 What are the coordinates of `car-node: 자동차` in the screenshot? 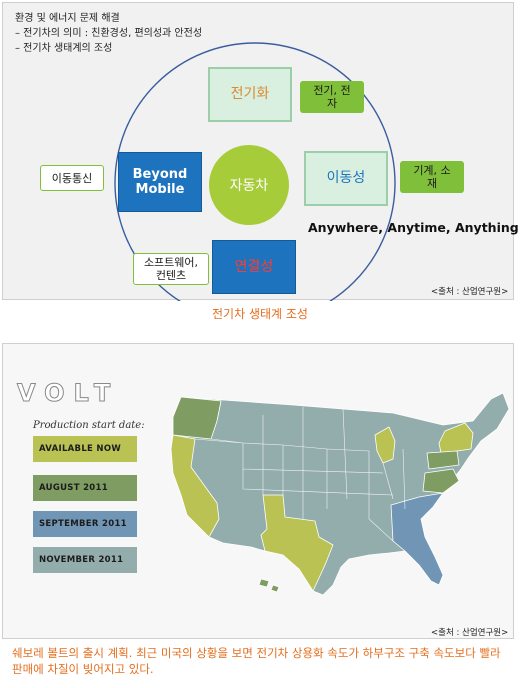 It's located at (249, 185).